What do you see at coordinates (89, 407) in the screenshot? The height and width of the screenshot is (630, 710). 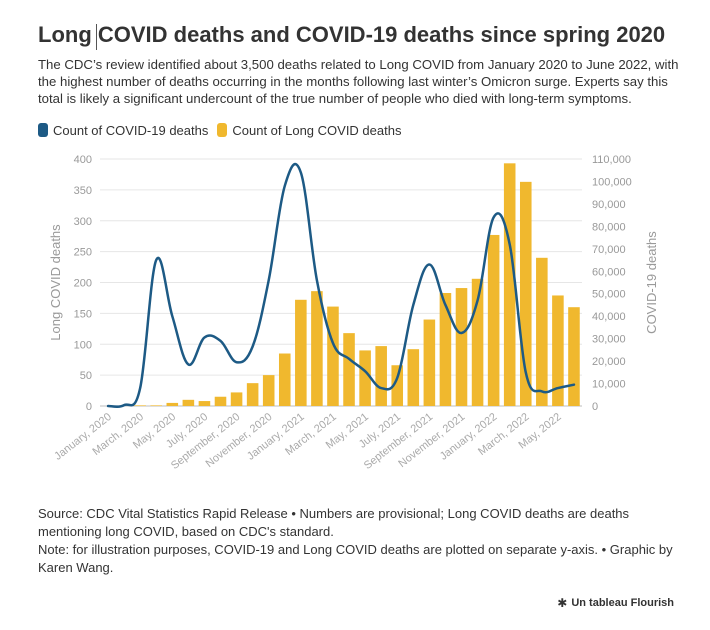 I see `y-left-tick-label: 0` at bounding box center [89, 407].